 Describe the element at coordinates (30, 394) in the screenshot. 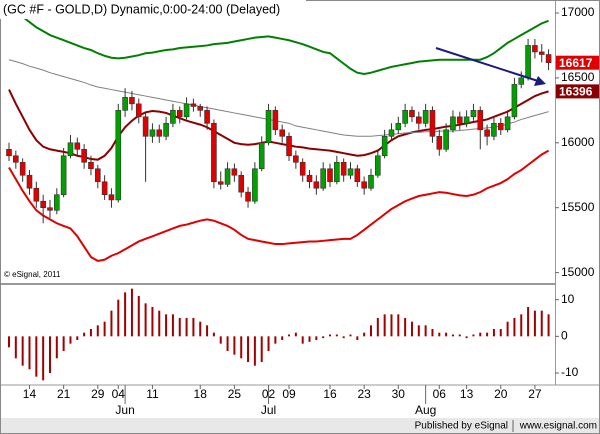

I see `x-tick-label: 14` at that location.